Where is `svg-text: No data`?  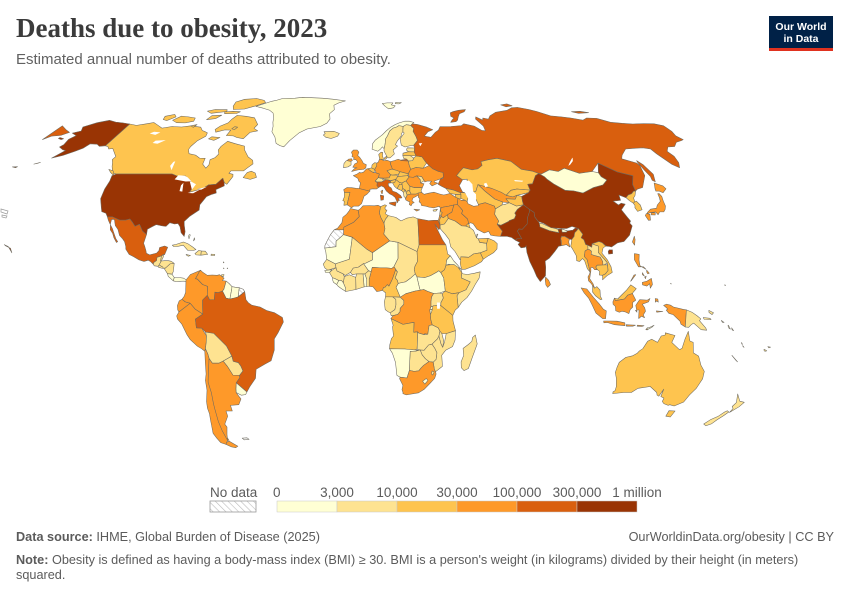 svg-text: No data is located at coordinates (234, 492).